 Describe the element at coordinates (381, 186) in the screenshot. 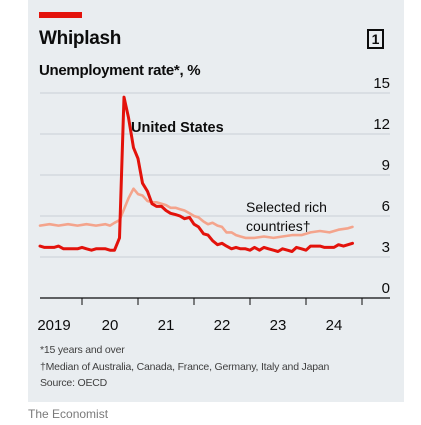

I see `y-axis-ticks: 0 3 6 9 12 15` at that location.